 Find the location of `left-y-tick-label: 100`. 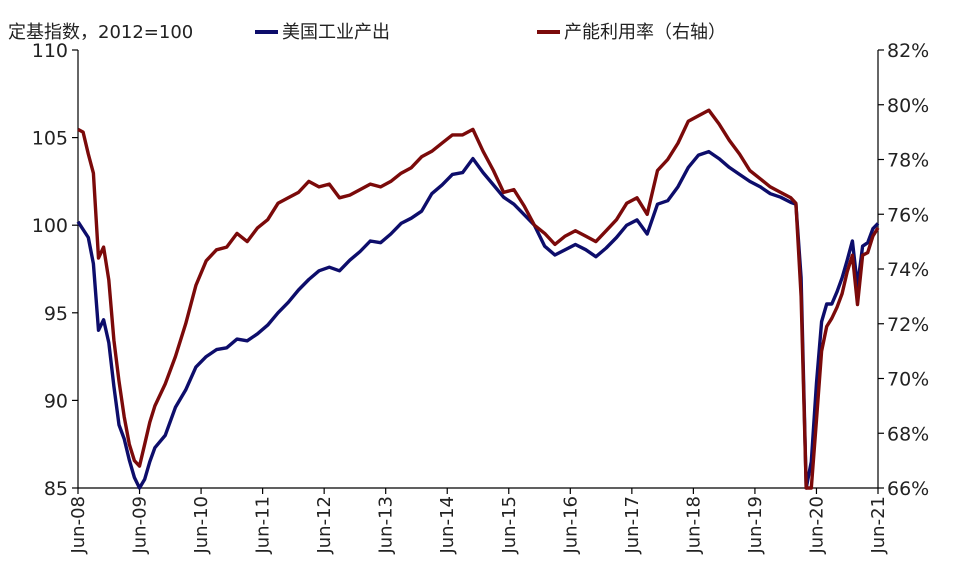

left-y-tick-label: 100 is located at coordinates (50, 226).